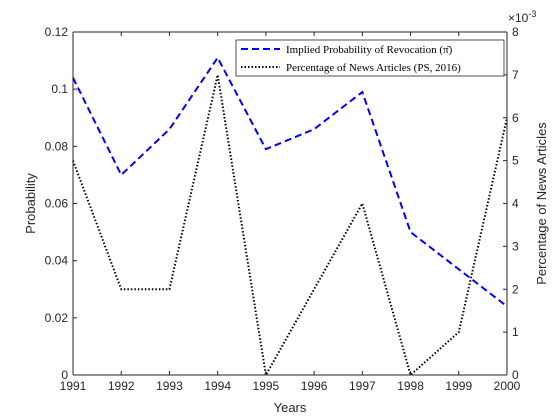  What do you see at coordinates (507, 386) in the screenshot?
I see `x-tick-label: 2000` at bounding box center [507, 386].